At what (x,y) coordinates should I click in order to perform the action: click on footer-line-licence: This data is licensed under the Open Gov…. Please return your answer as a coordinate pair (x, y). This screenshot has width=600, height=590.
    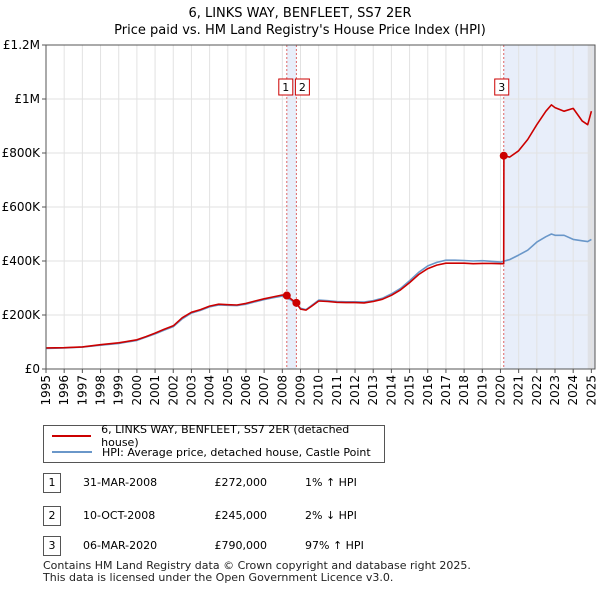
    Looking at the image, I should click on (218, 577).